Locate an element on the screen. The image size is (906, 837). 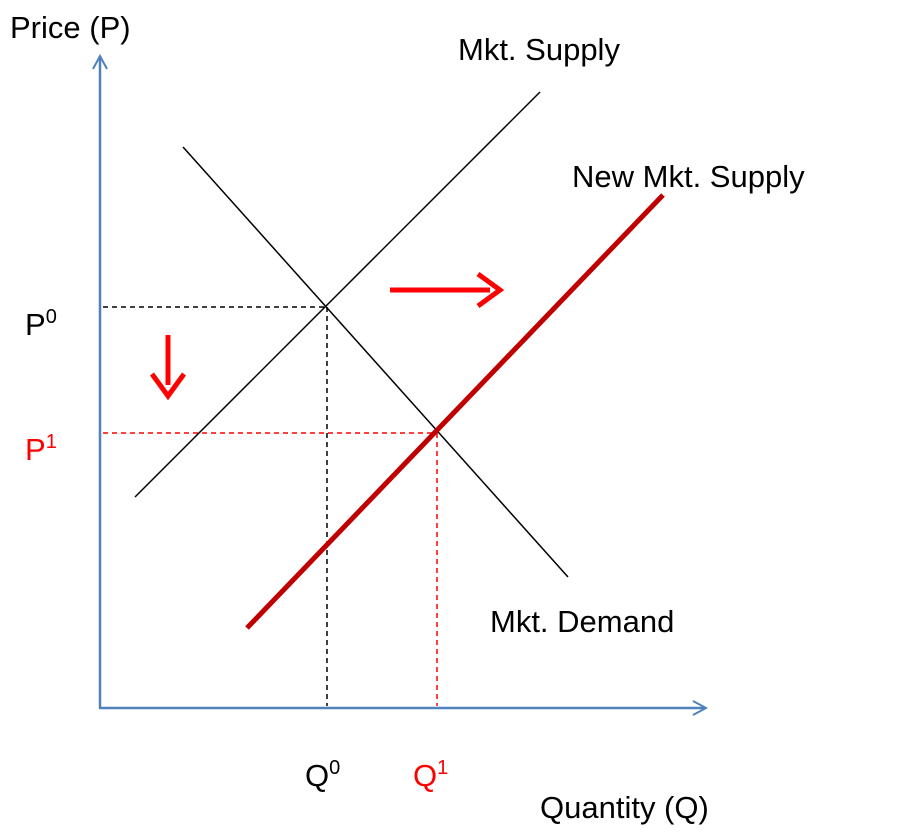
curve-label: Mkt. Demand is located at coordinates (582, 621).